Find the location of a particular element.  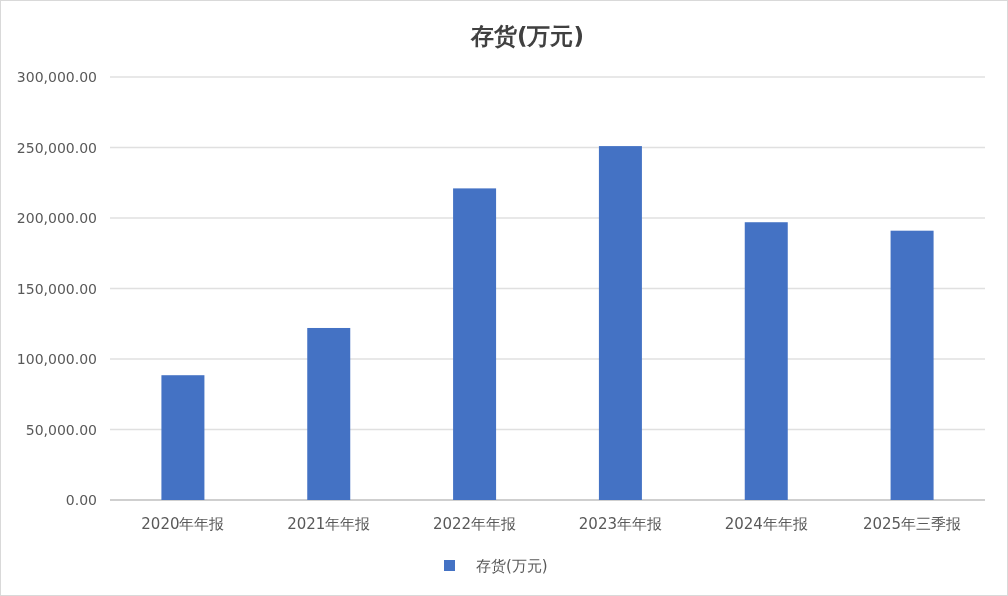

x-tick-label: 2023年年报 is located at coordinates (620, 524).